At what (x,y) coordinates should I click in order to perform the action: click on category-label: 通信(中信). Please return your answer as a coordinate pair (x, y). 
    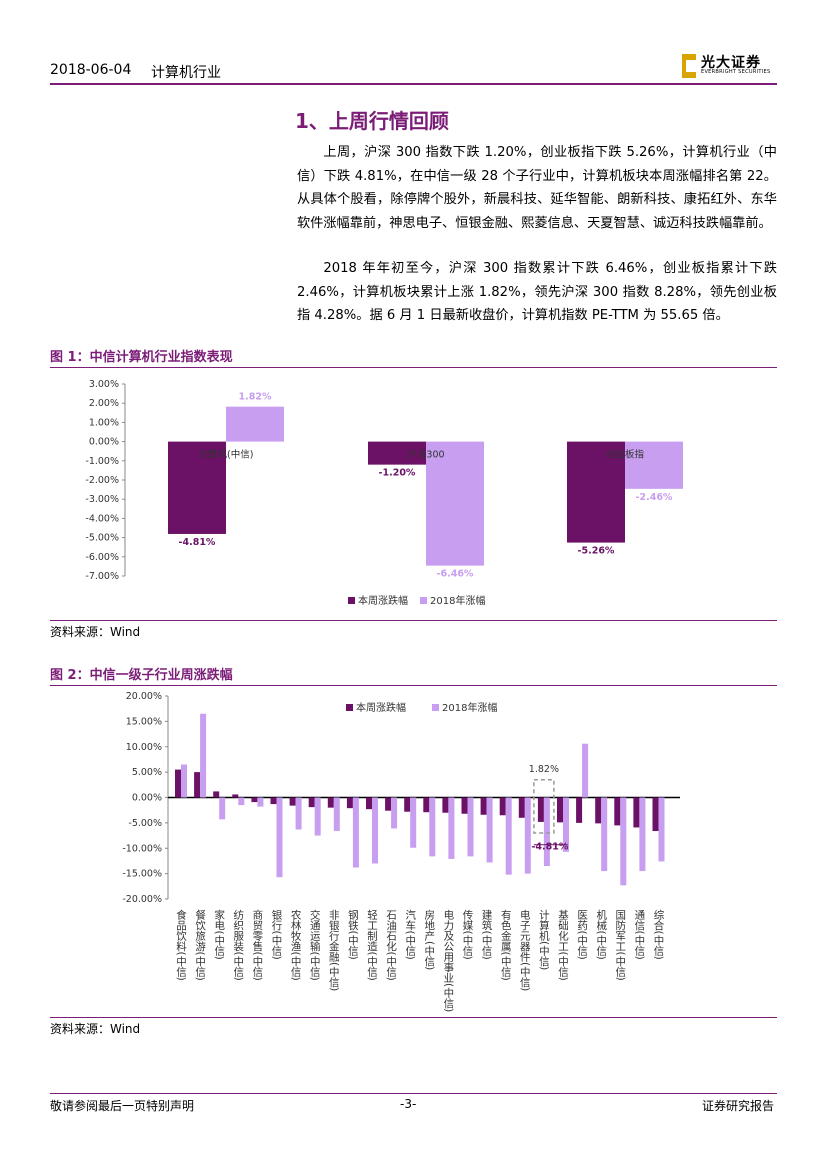
    Looking at the image, I should click on (639, 935).